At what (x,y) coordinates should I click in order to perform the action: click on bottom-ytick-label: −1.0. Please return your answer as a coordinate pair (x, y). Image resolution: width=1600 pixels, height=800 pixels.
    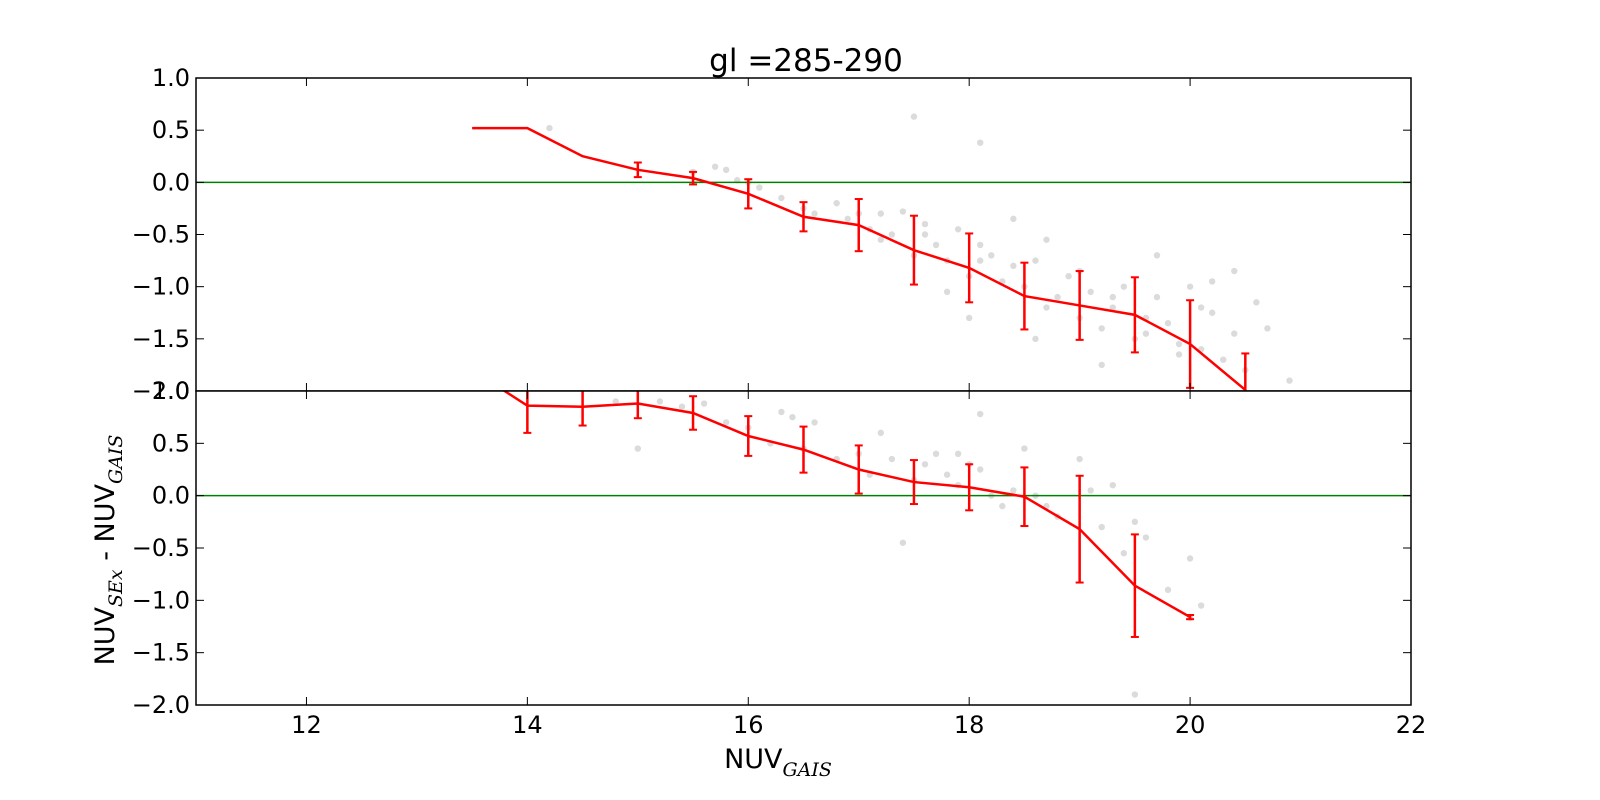
    Looking at the image, I should click on (161, 600).